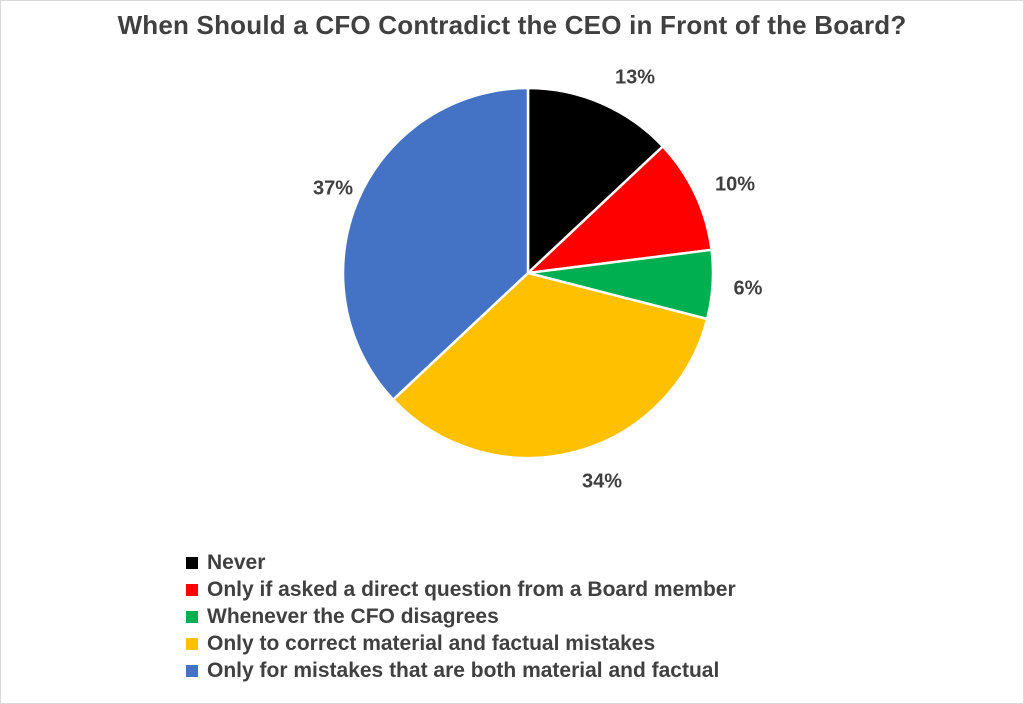 The width and height of the screenshot is (1024, 704). I want to click on data-label-only-to-correct-material-and-factual-mistakes: 34%, so click(602, 481).